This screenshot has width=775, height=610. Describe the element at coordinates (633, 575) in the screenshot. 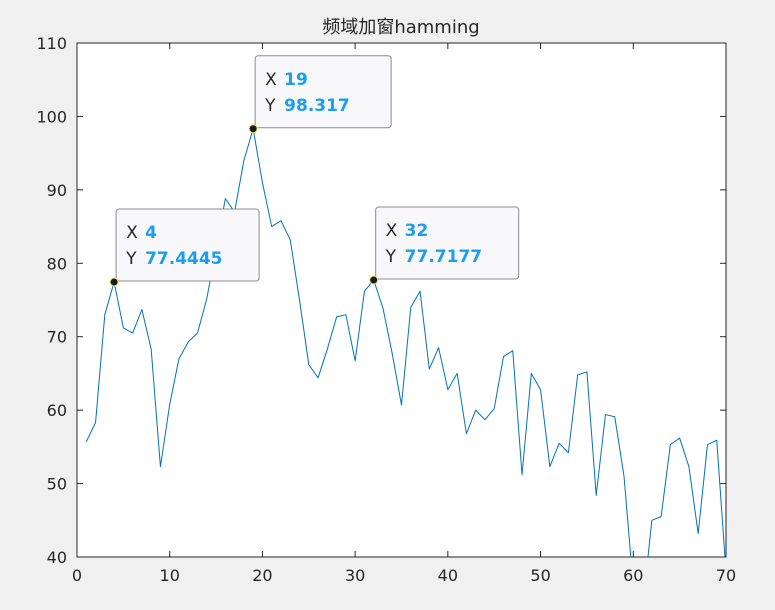

I see `x-tick-label: 60` at that location.